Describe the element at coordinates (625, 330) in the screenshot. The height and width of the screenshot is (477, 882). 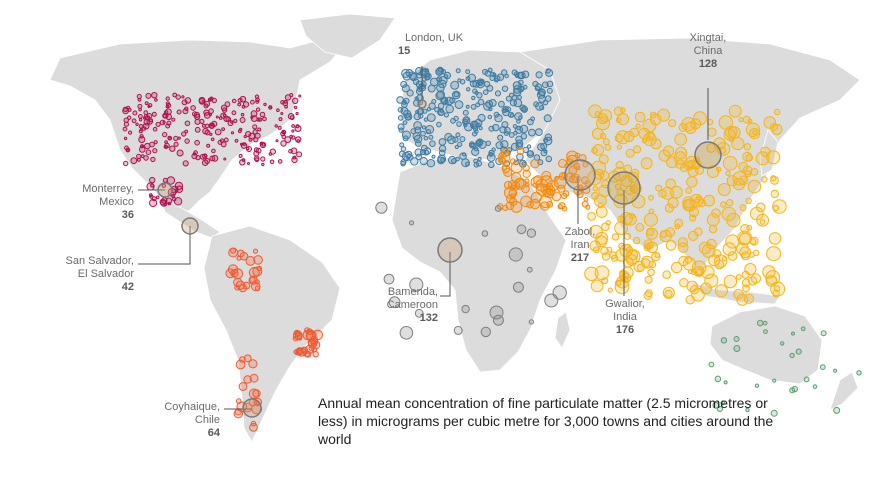
I see `callout-gwalior-value: 176` at that location.